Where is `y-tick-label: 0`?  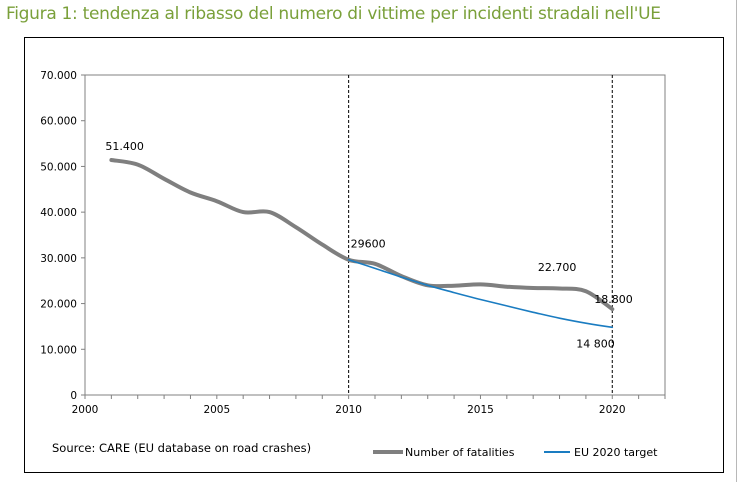
y-tick-label: 0 is located at coordinates (73, 396).